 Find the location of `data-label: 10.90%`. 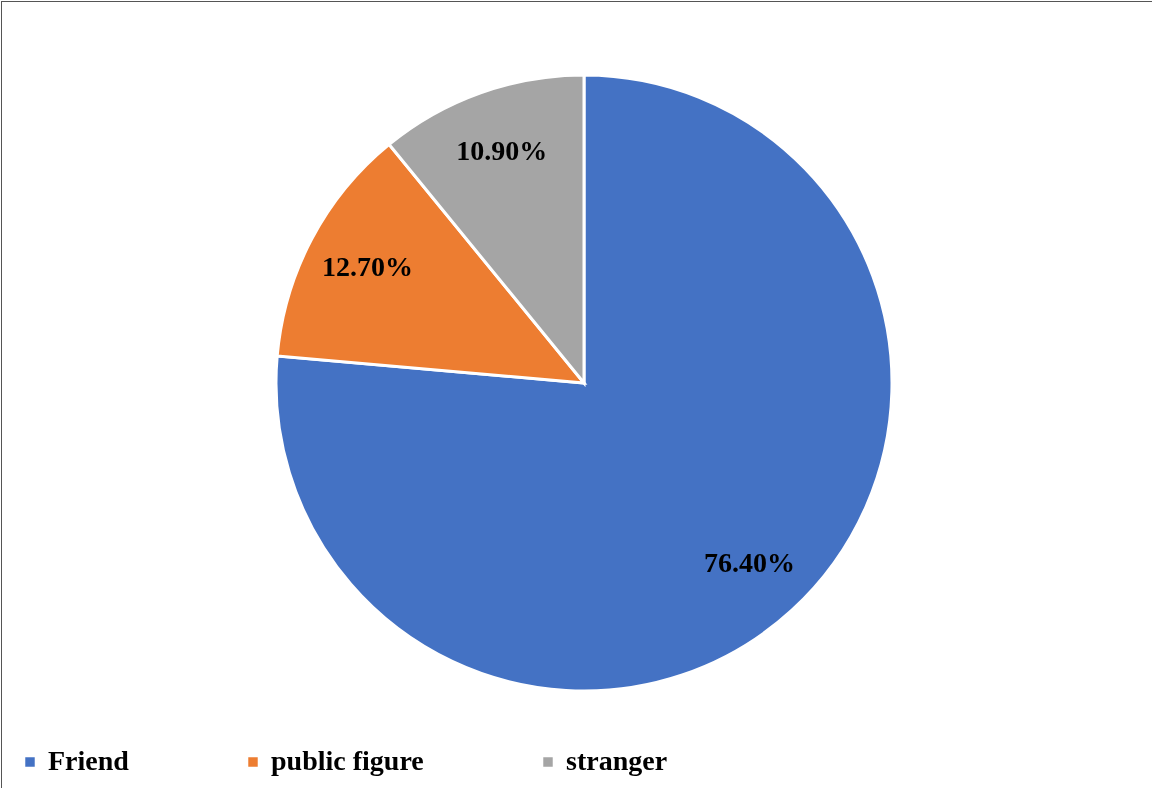

data-label: 10.90% is located at coordinates (502, 151).